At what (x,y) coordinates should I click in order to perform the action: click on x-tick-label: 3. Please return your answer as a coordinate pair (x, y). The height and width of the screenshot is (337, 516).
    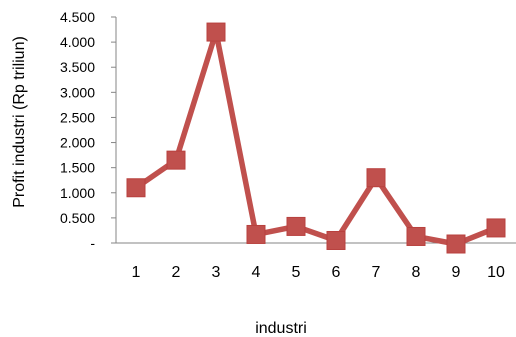
    Looking at the image, I should click on (216, 272).